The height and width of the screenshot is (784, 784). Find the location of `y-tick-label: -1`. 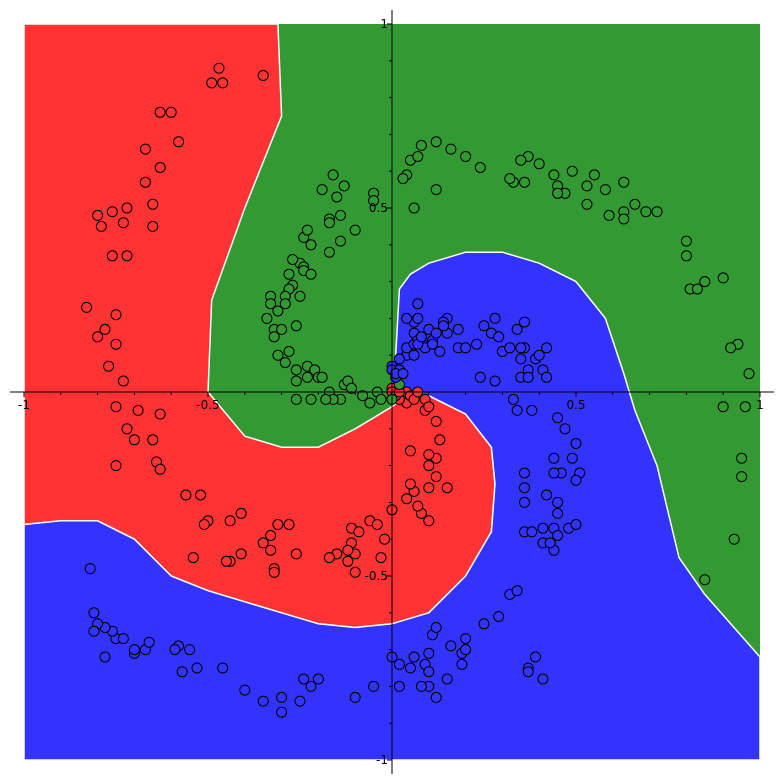

y-tick-label: -1 is located at coordinates (382, 760).